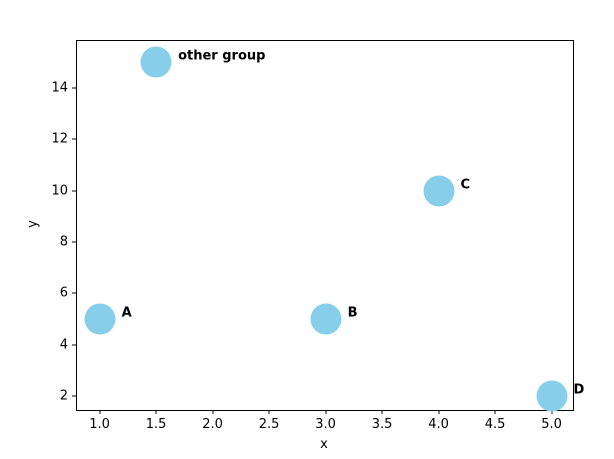 The image size is (614, 459). What do you see at coordinates (33, 224) in the screenshot?
I see `y-axis-label: y` at bounding box center [33, 224].